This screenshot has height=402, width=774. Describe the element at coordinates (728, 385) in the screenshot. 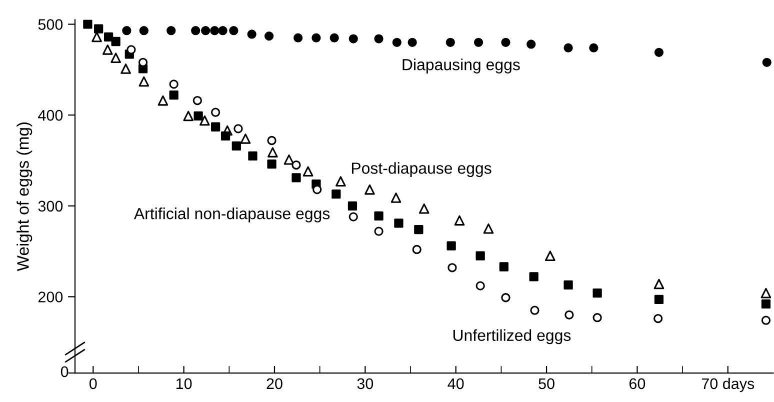

I see `x-tick-label: 70 days` at that location.